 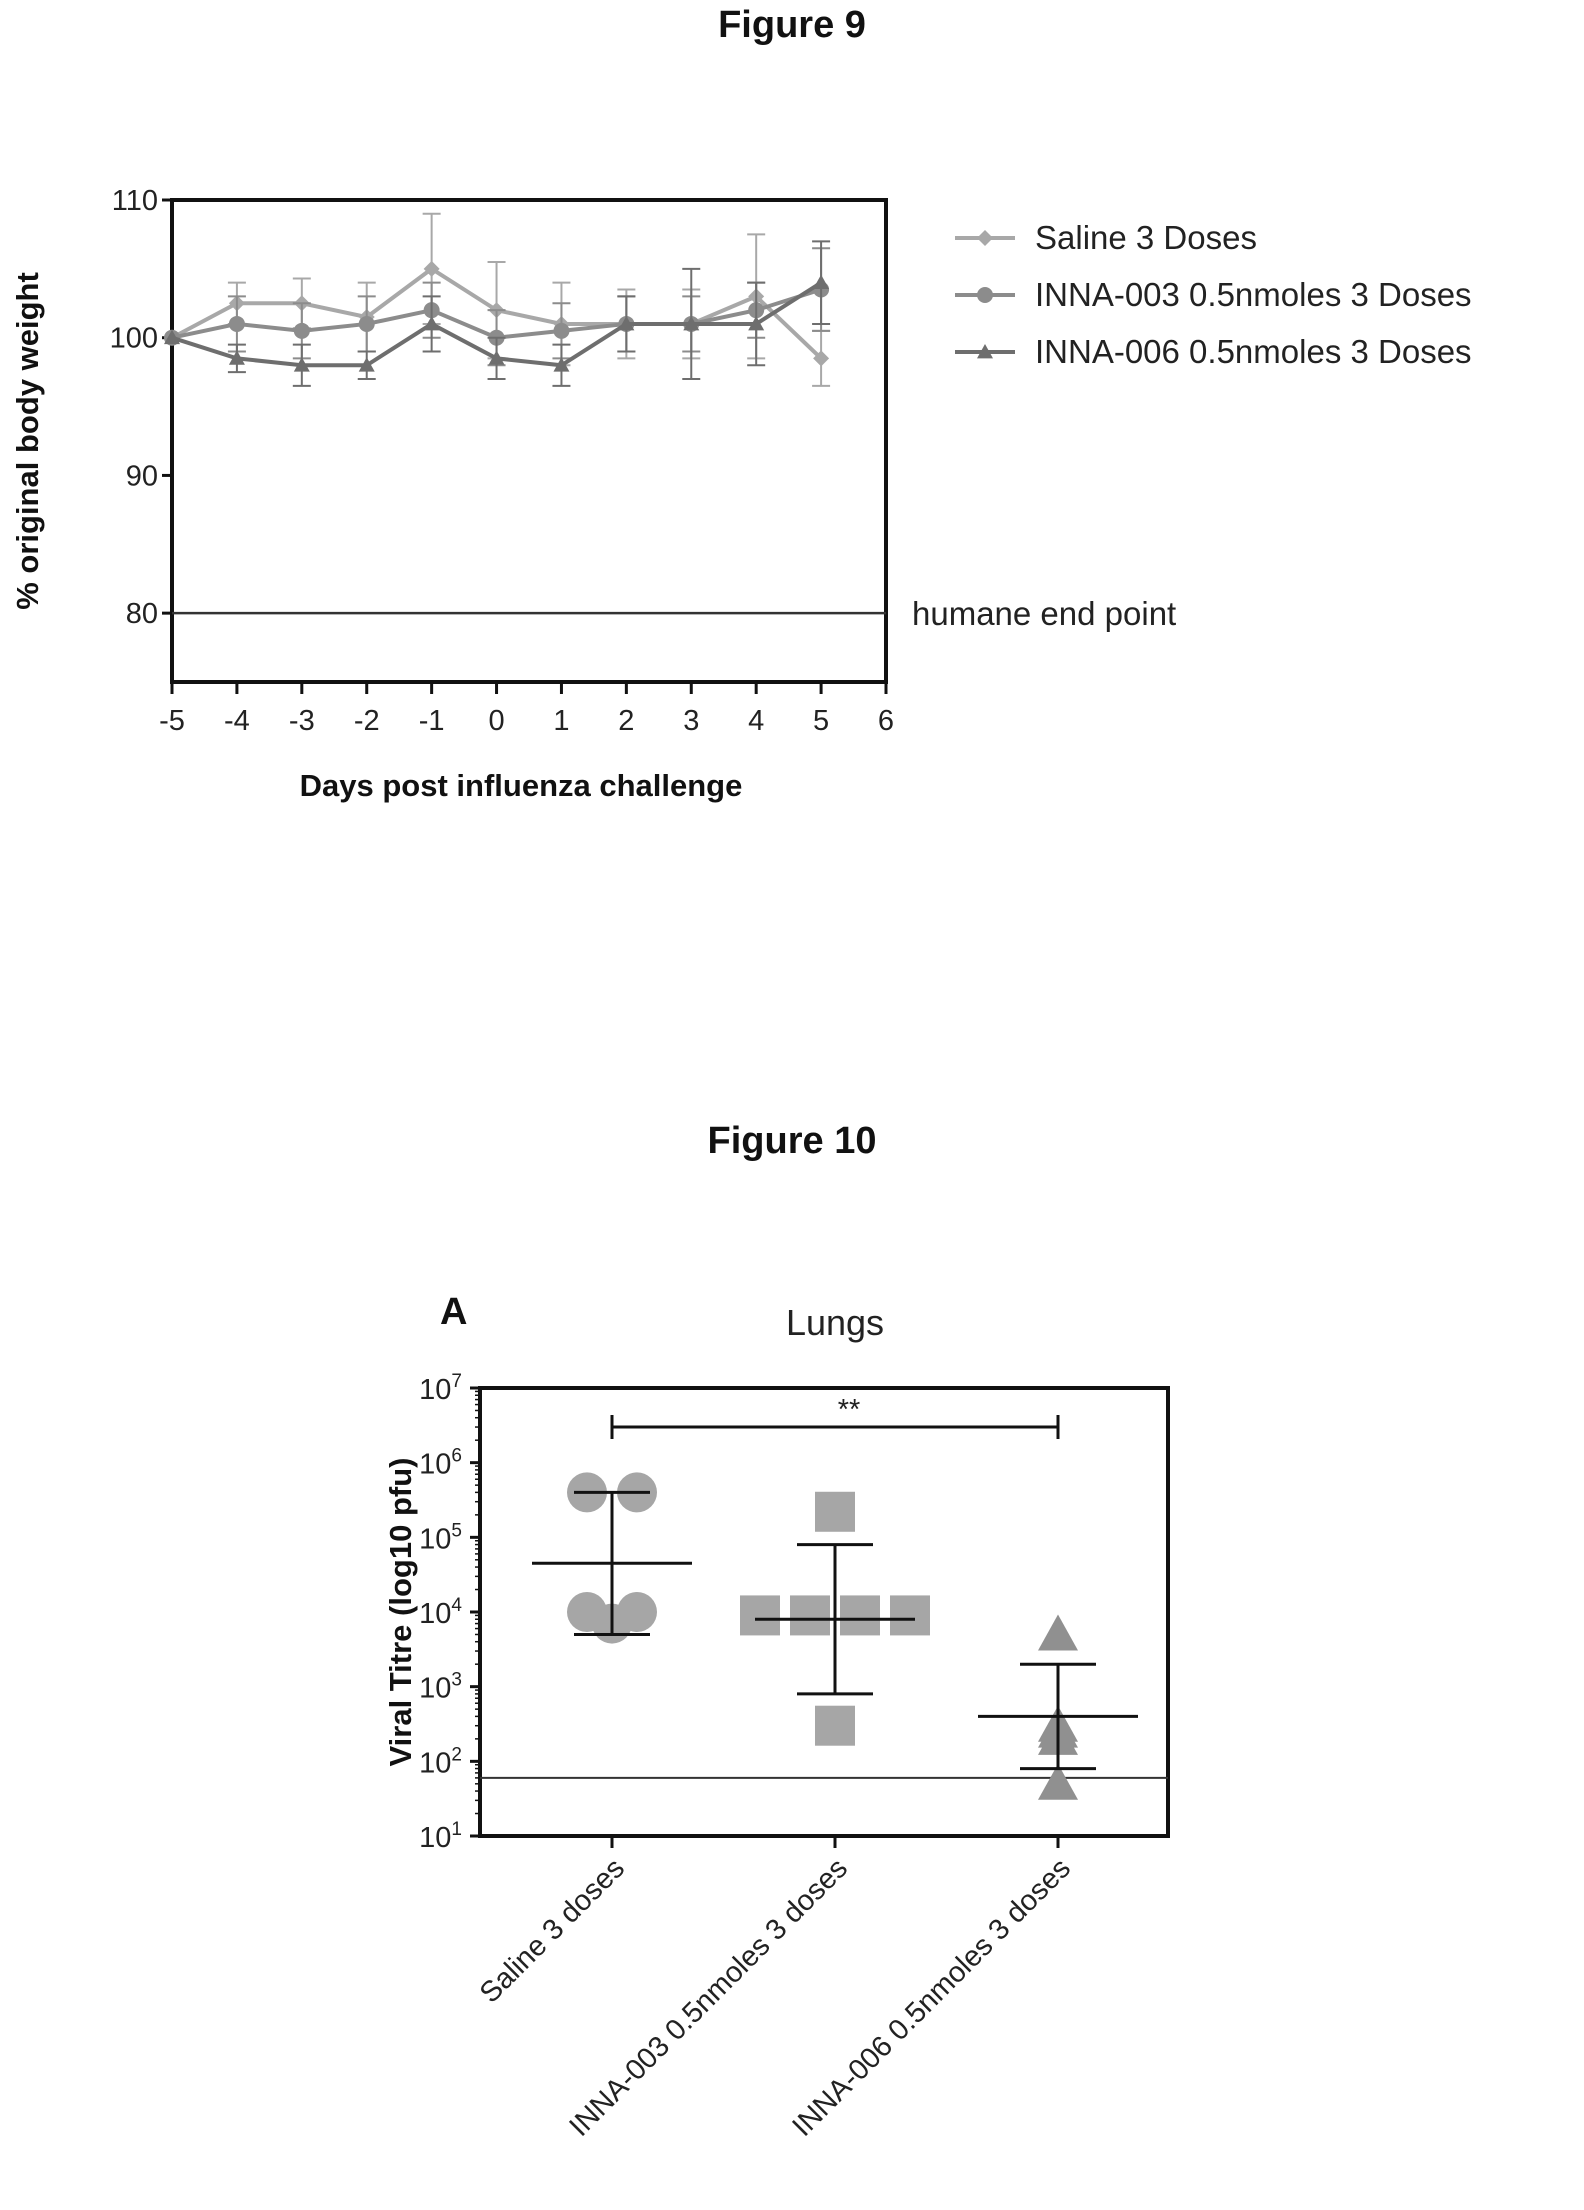 I want to click on y-tick-label: 107, so click(x=440, y=1388).